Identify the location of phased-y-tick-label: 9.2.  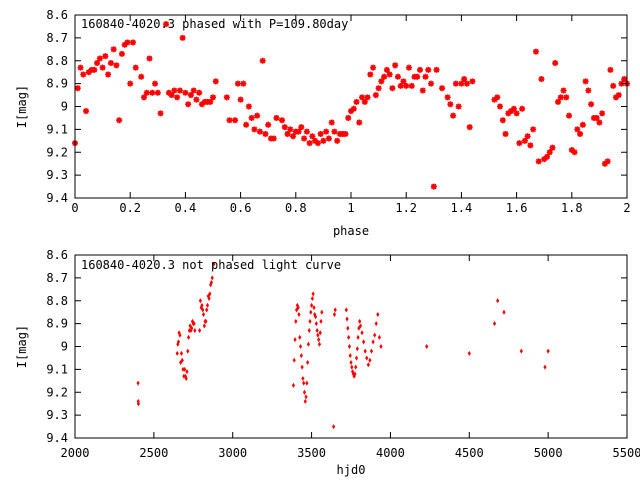
(57, 152).